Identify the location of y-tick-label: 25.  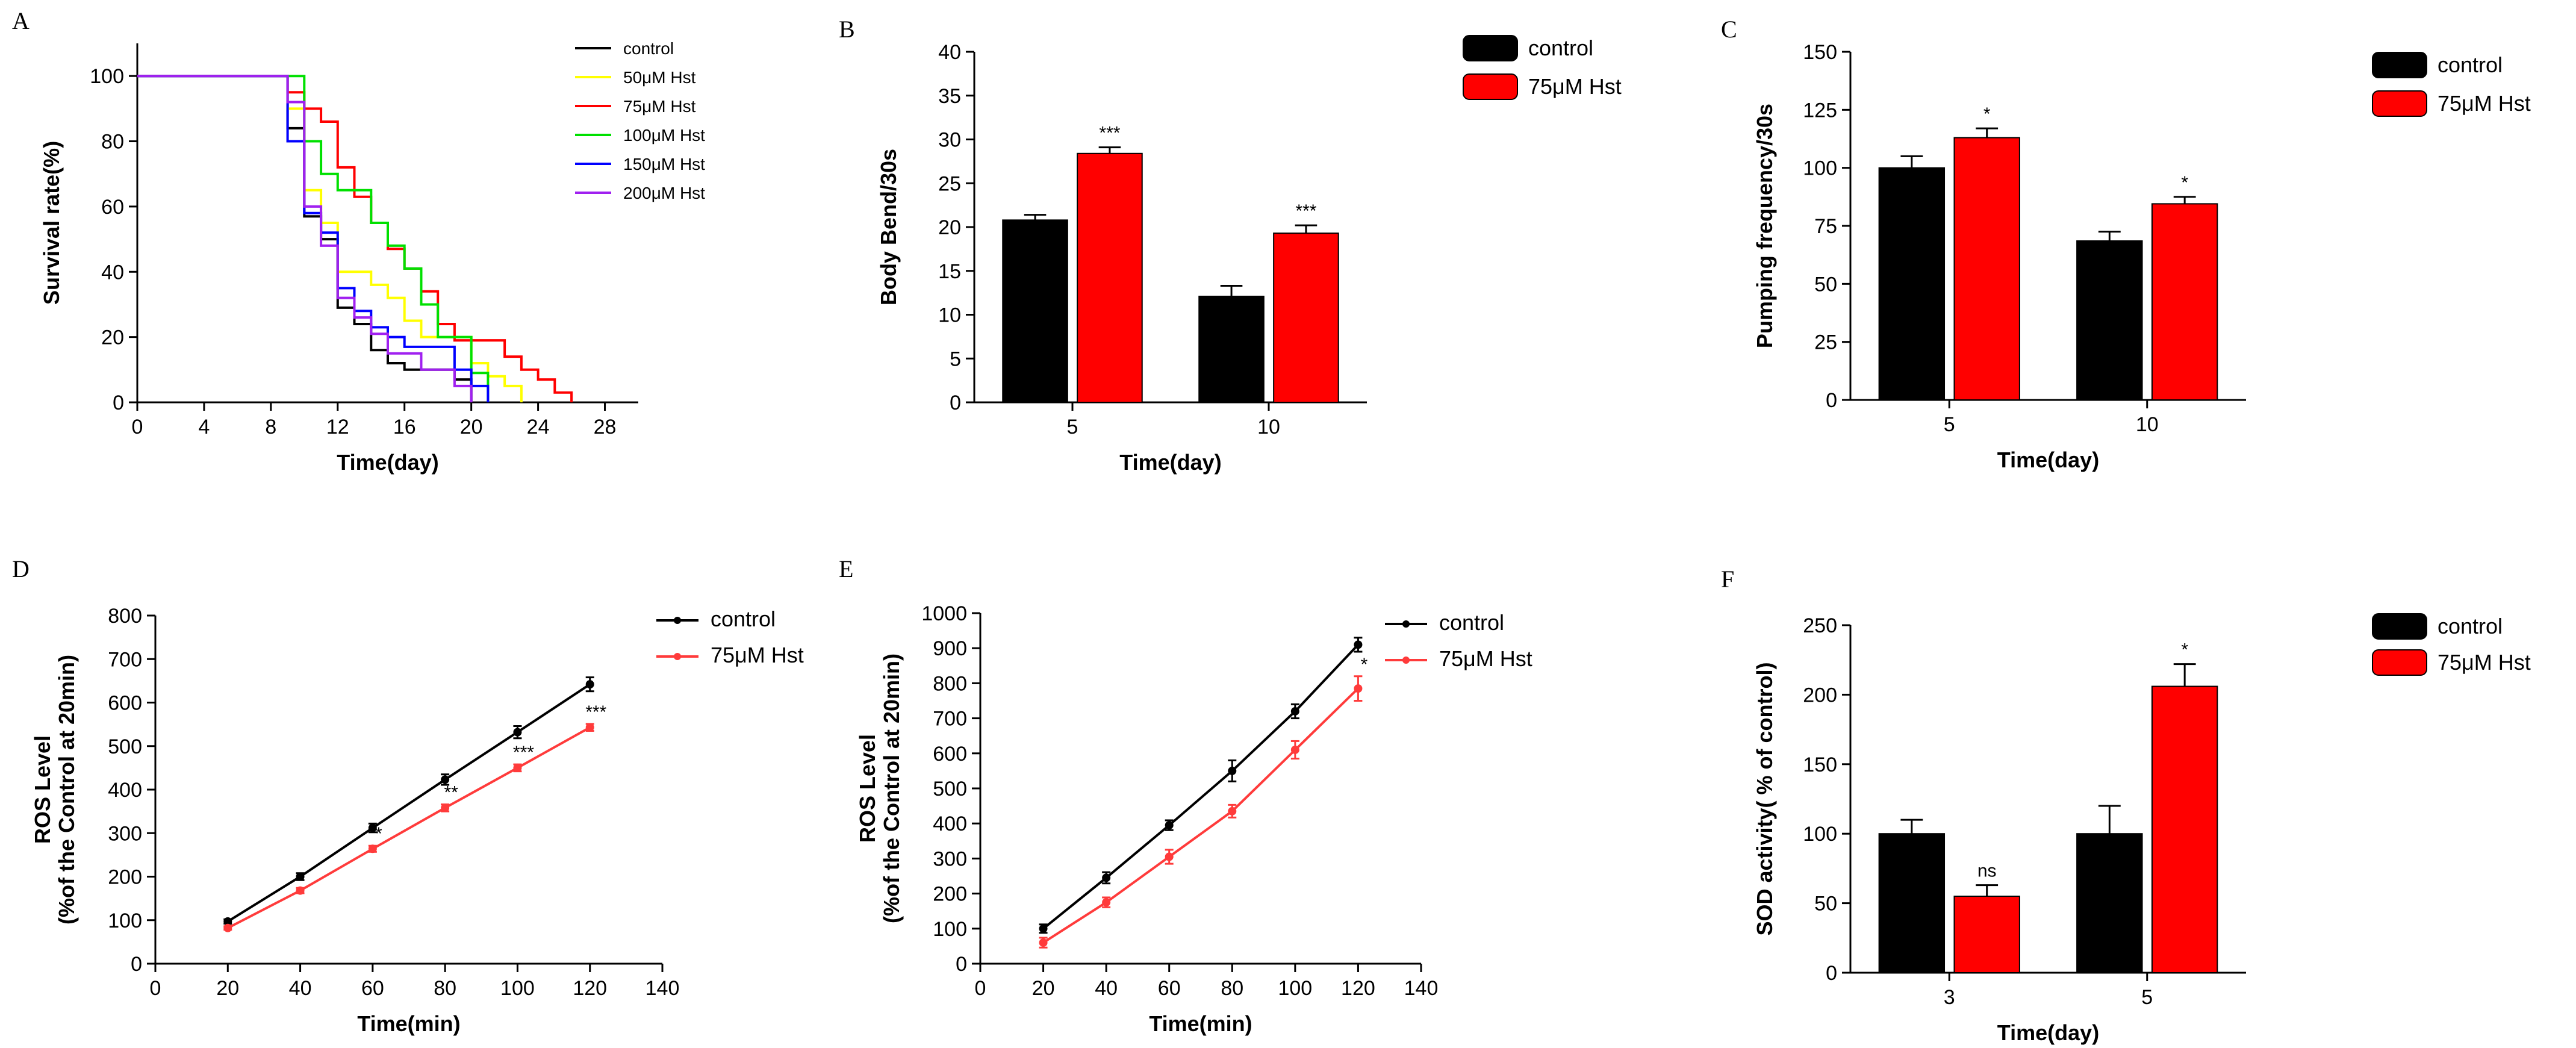
(1826, 342).